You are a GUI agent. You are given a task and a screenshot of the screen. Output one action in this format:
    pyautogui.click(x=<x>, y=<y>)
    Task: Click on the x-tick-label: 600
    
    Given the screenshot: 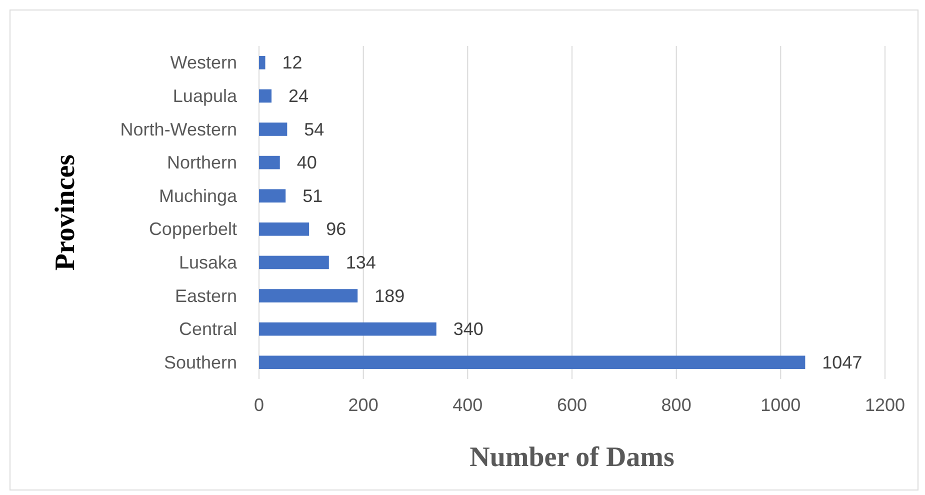 What is the action you would take?
    pyautogui.click(x=572, y=405)
    